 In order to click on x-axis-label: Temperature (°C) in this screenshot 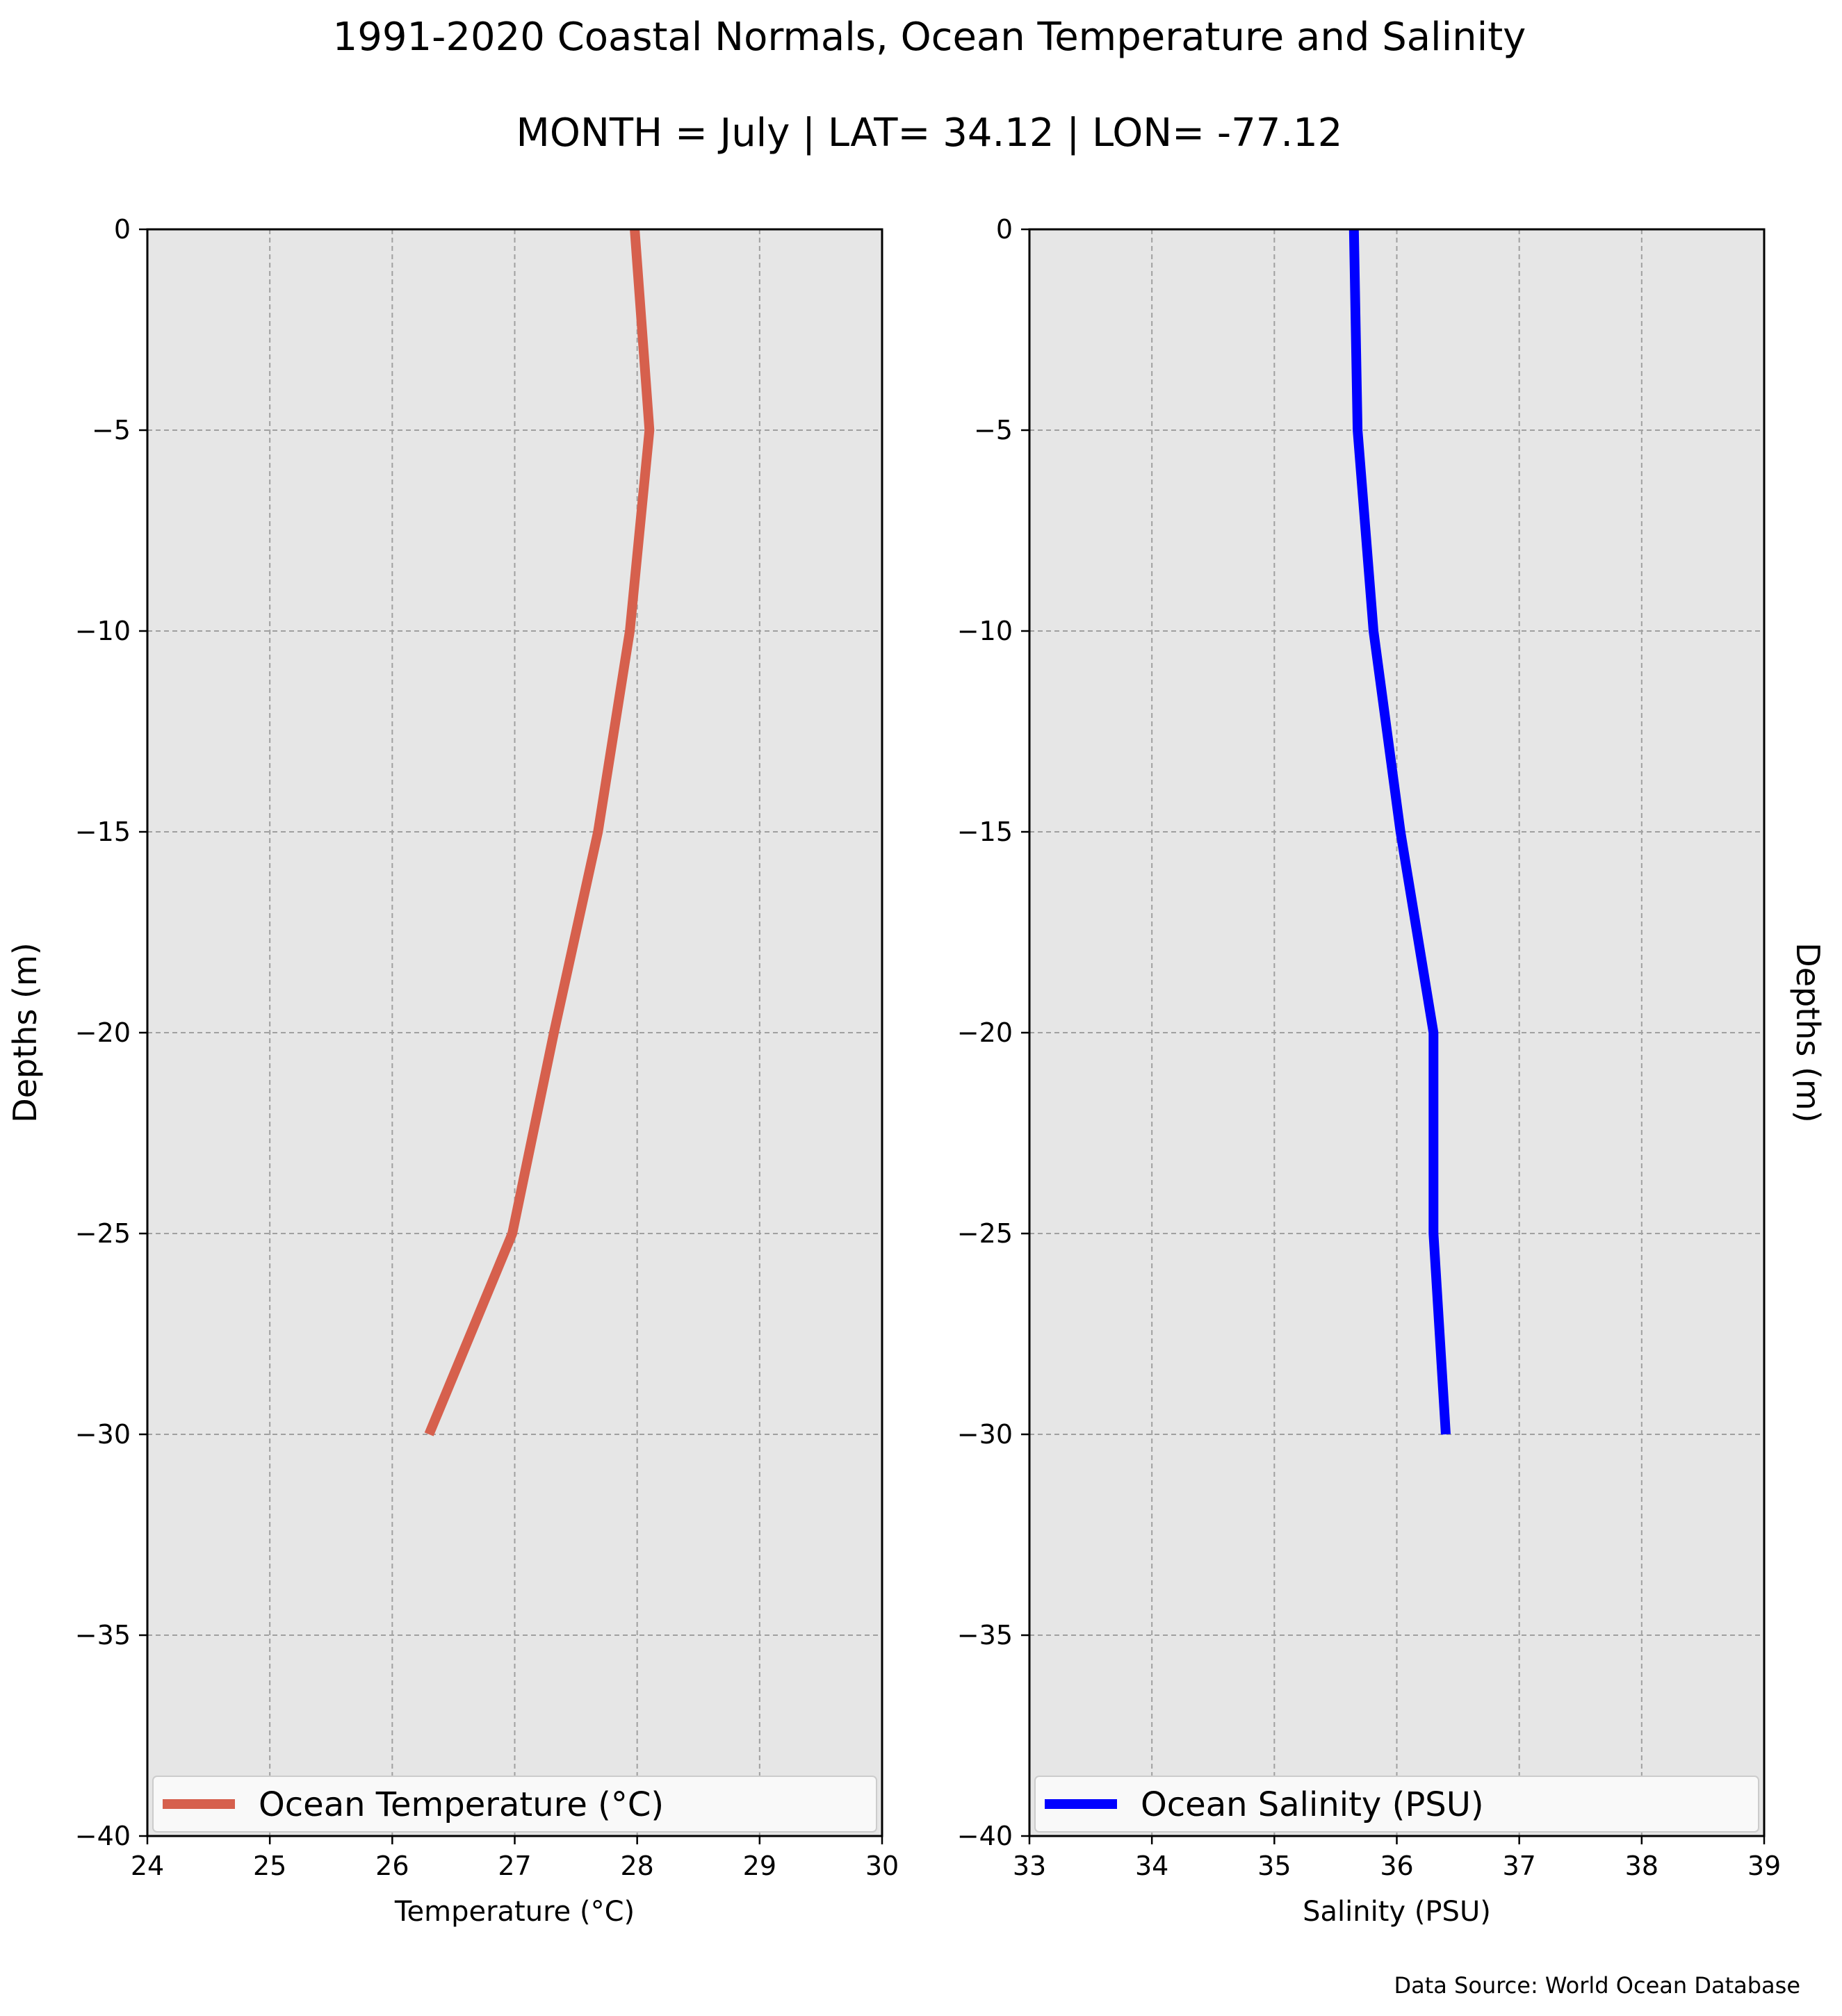, I will do `click(514, 1912)`.